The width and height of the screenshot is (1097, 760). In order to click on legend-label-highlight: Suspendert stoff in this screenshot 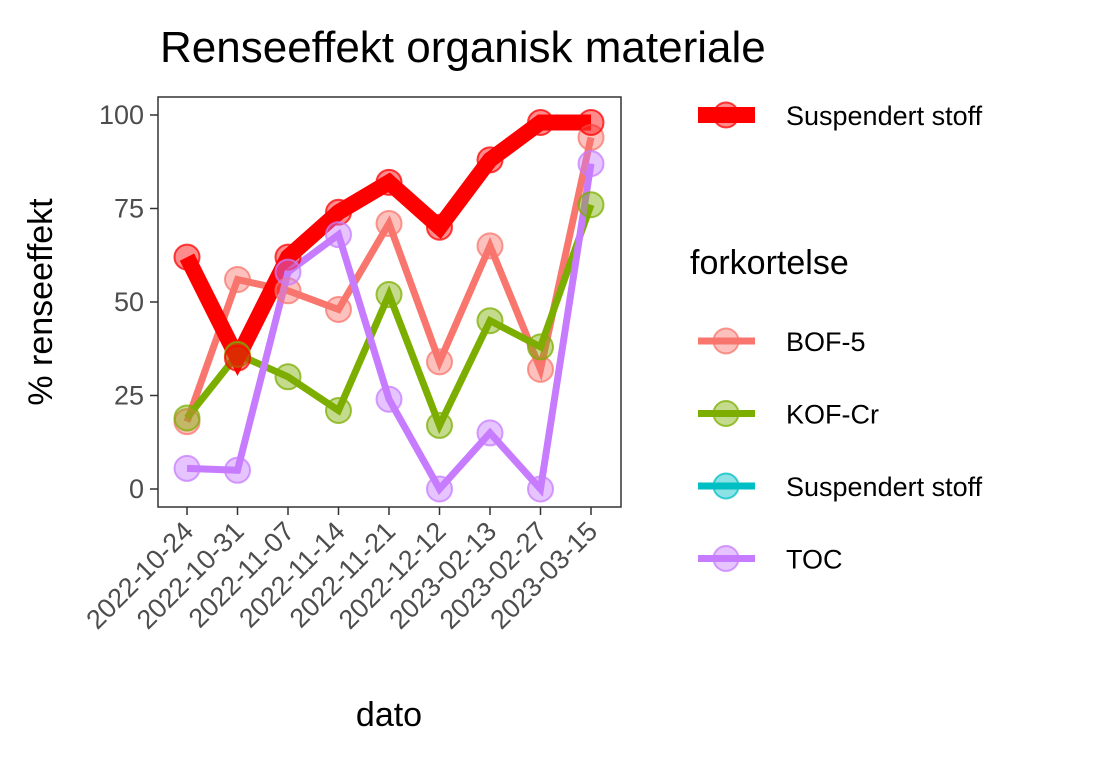, I will do `click(884, 116)`.